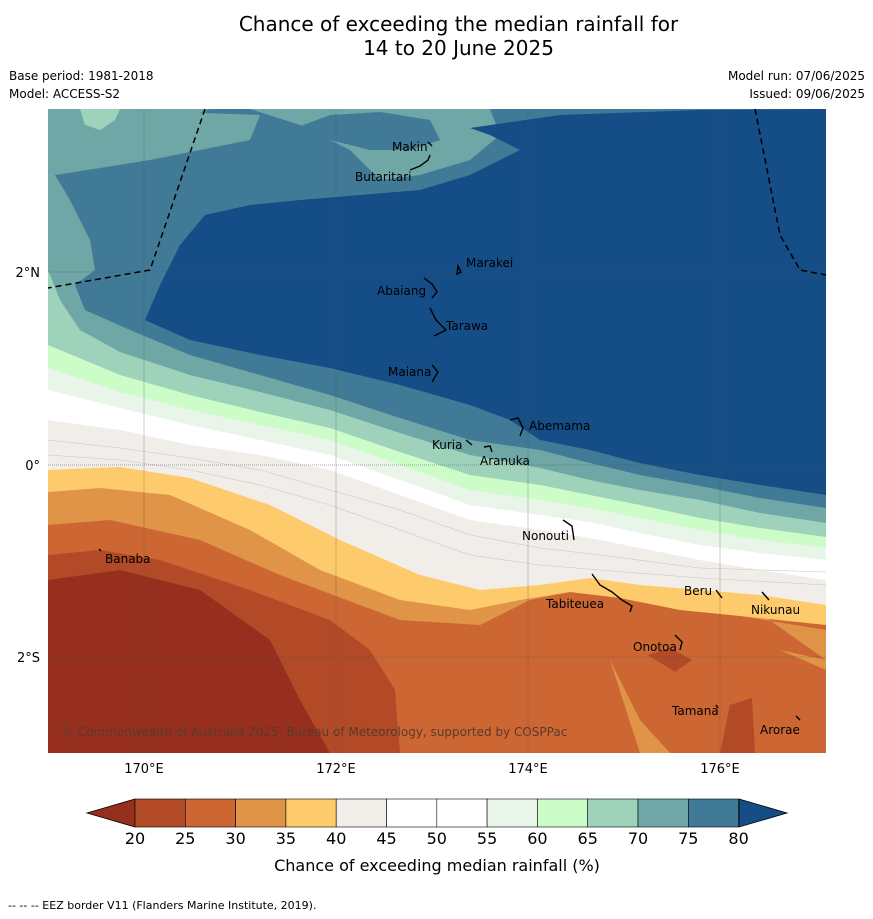 Image resolution: width=873 pixels, height=919 pixels. I want to click on colorbar-tick-label: 20, so click(135, 838).